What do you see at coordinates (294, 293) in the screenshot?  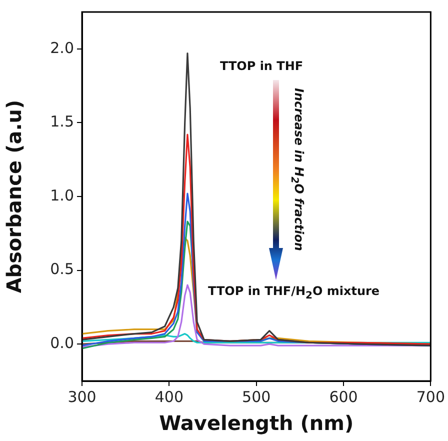 I see `annotation: TTOP in THF/H$_{2}$O mixture` at bounding box center [294, 293].